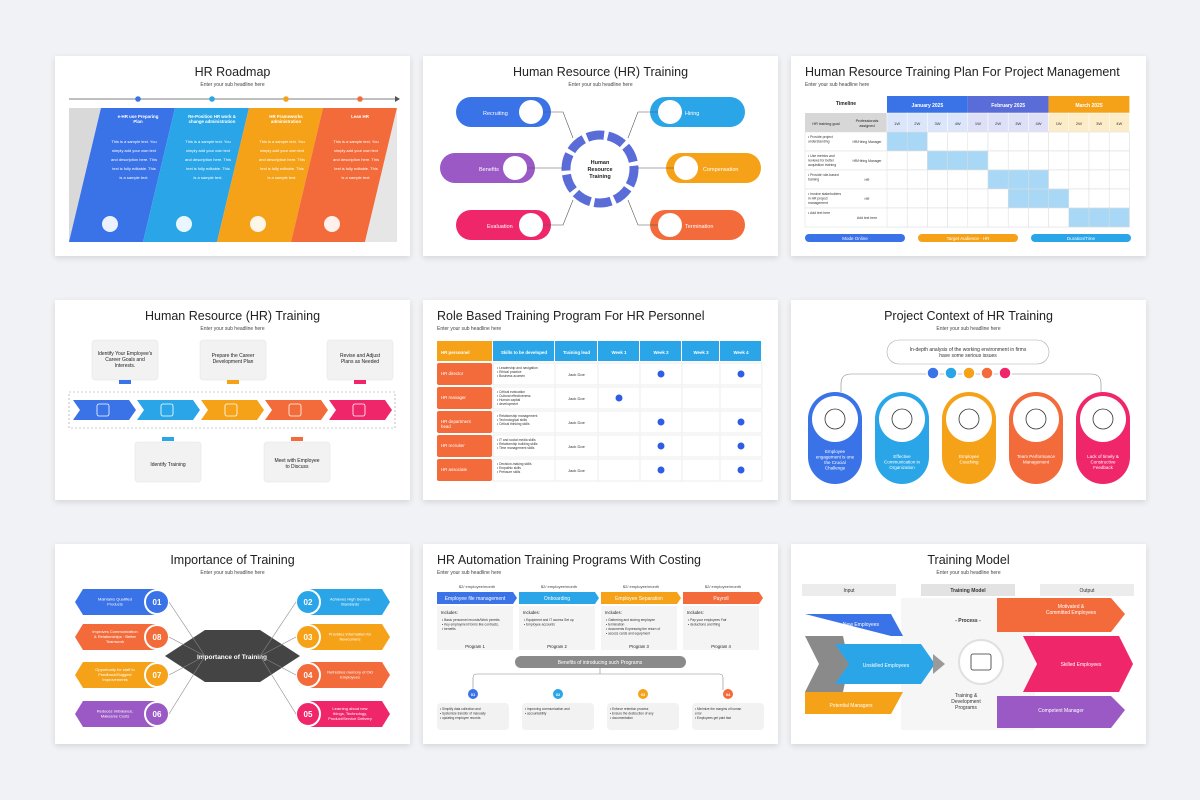 The width and height of the screenshot is (1200, 800). What do you see at coordinates (297, 467) in the screenshot?
I see `note-text: to Discuss` at bounding box center [297, 467].